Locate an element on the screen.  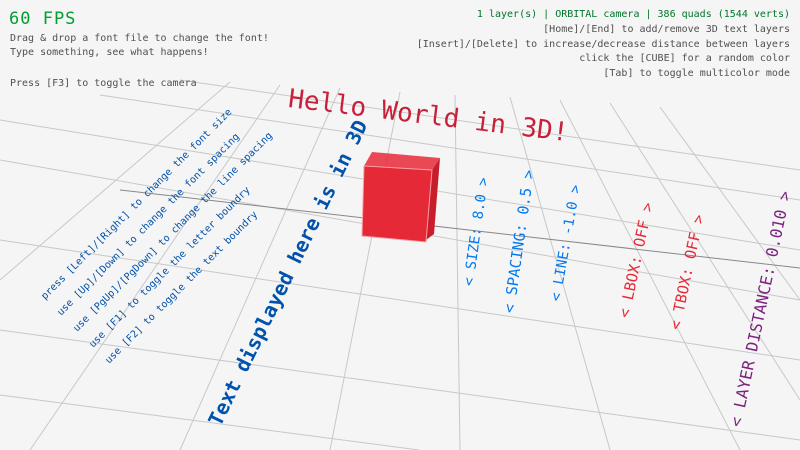
help-type: Type something, see what happens! is located at coordinates (109, 52).